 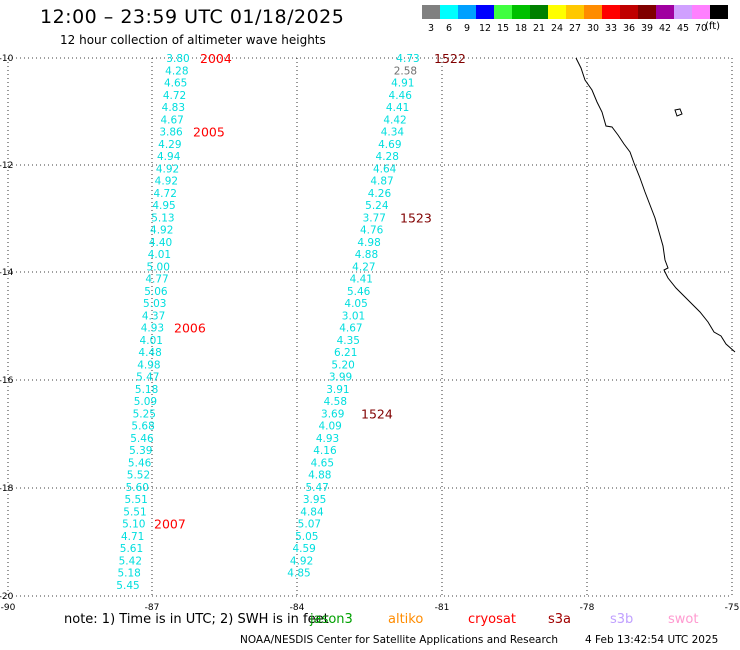 I want to click on color-scale-bar: 3 6 9 12 15 18 21 24 27 30 33 36 39 42 45 70, so click(x=575, y=19).